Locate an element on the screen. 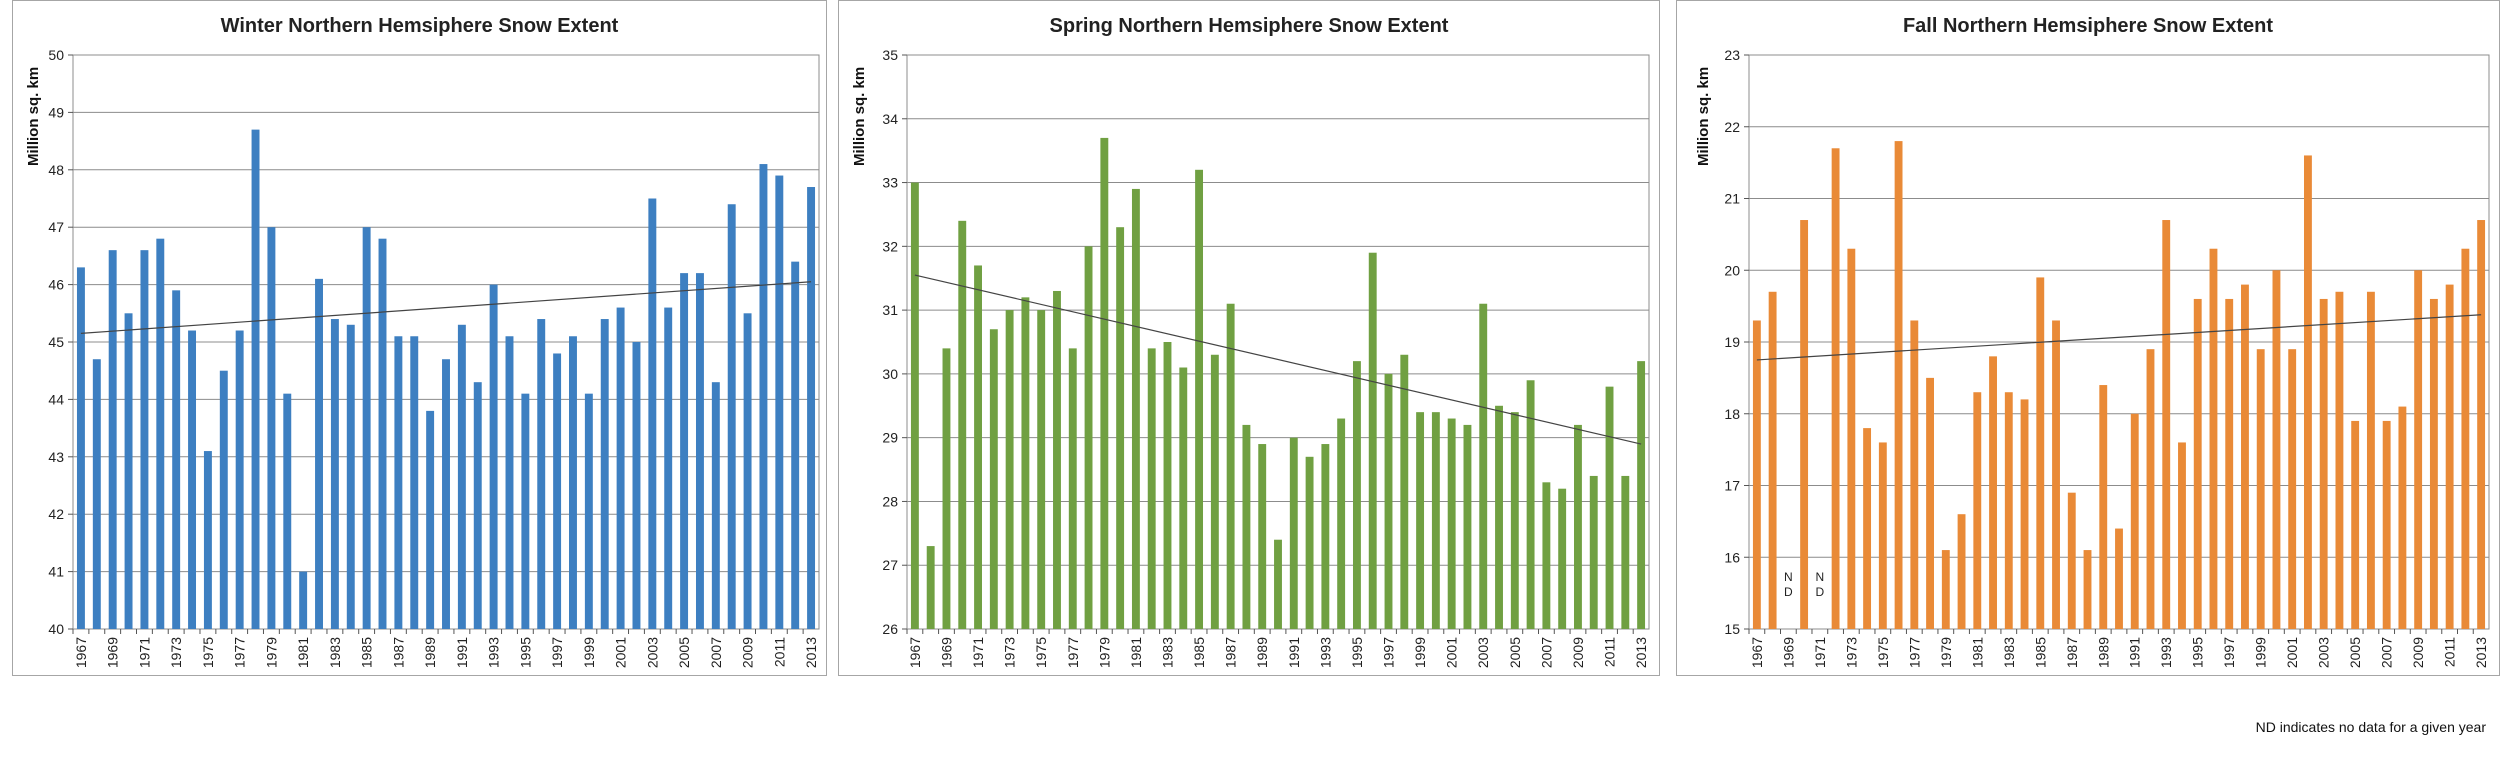  spring-x-tick-label-1985: 1985 is located at coordinates (1199, 652).